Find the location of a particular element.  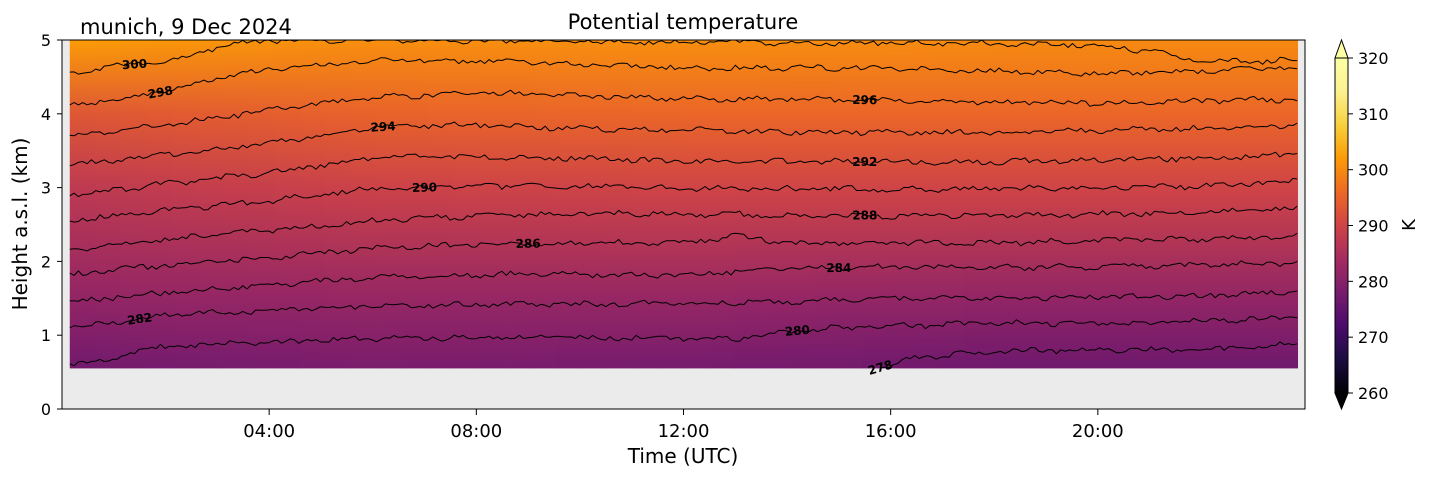

x-tick-label: 16:00 is located at coordinates (891, 431).